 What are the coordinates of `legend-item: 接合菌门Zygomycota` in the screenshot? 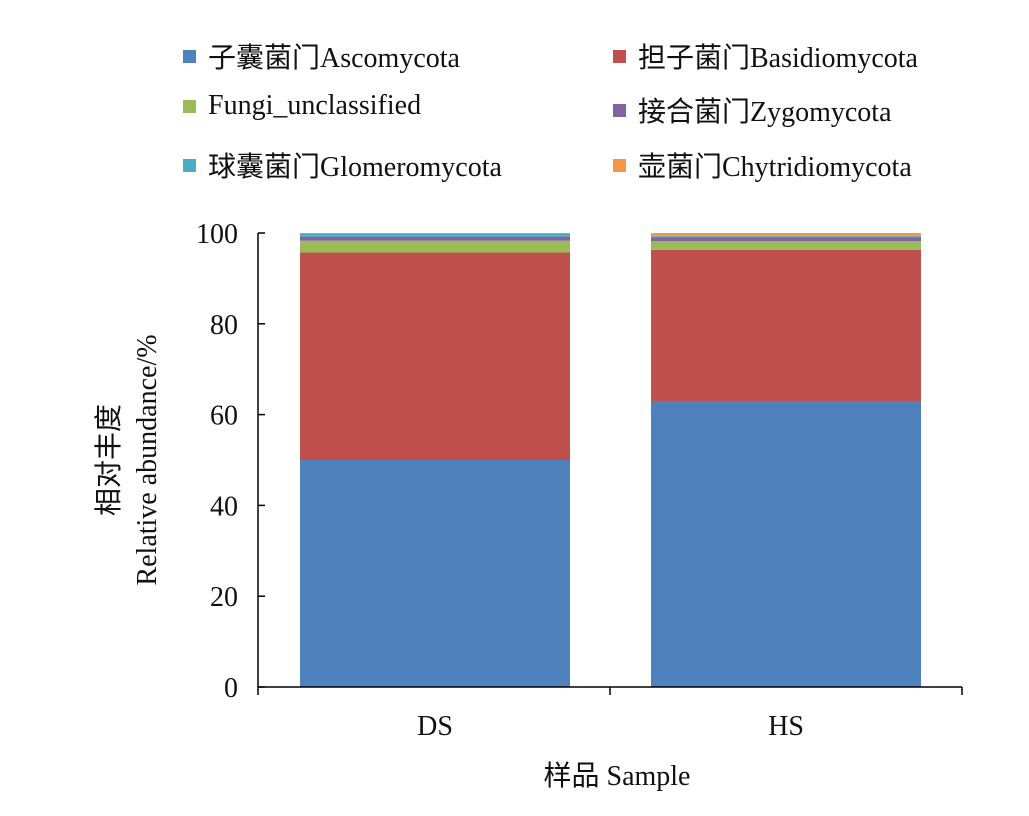 It's located at (752, 110).